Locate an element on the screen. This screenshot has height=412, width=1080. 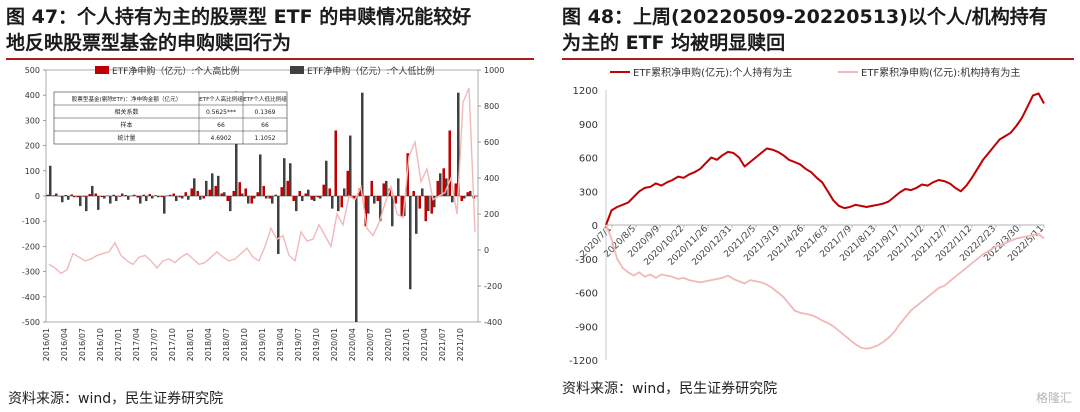
legend-swatch-low is located at coordinates (297, 70).